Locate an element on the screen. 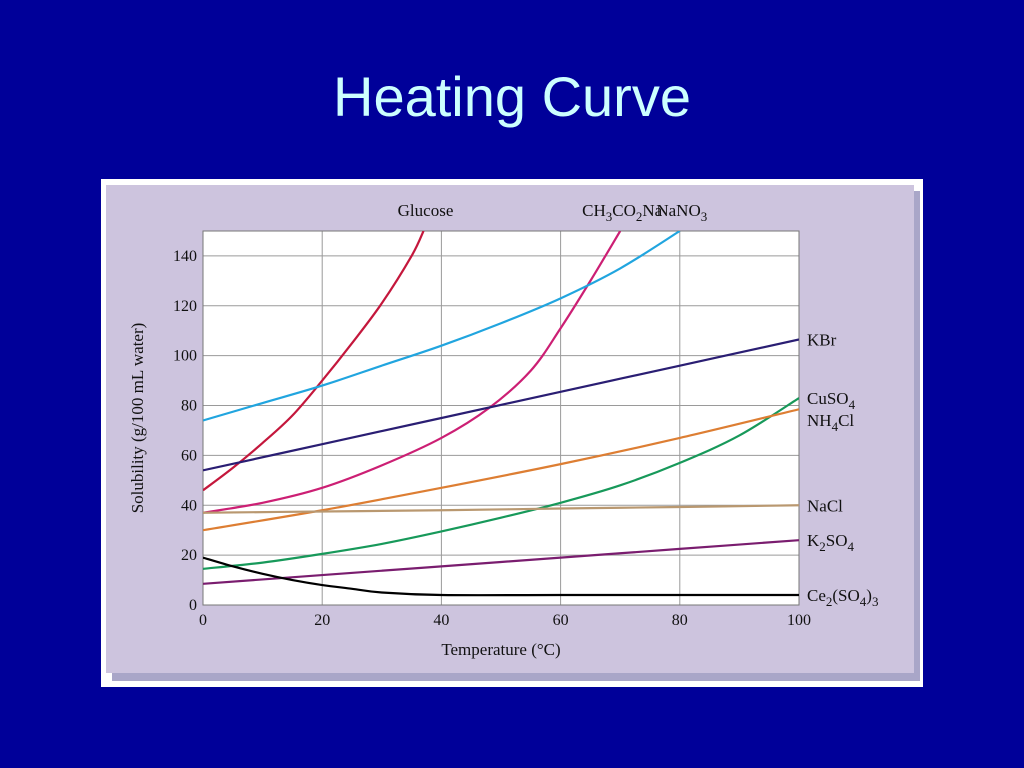  y-tick-label: 100 is located at coordinates (185, 356).